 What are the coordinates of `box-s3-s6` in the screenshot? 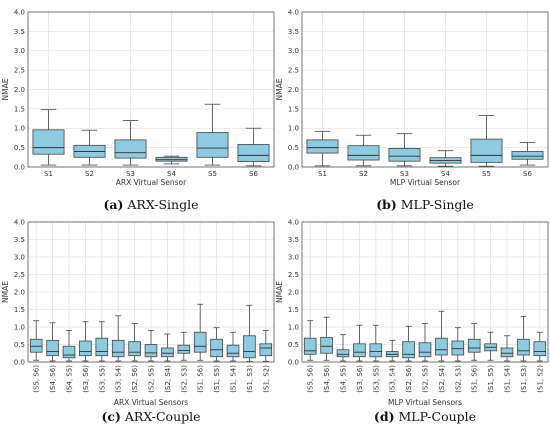 It's located at (359, 343).